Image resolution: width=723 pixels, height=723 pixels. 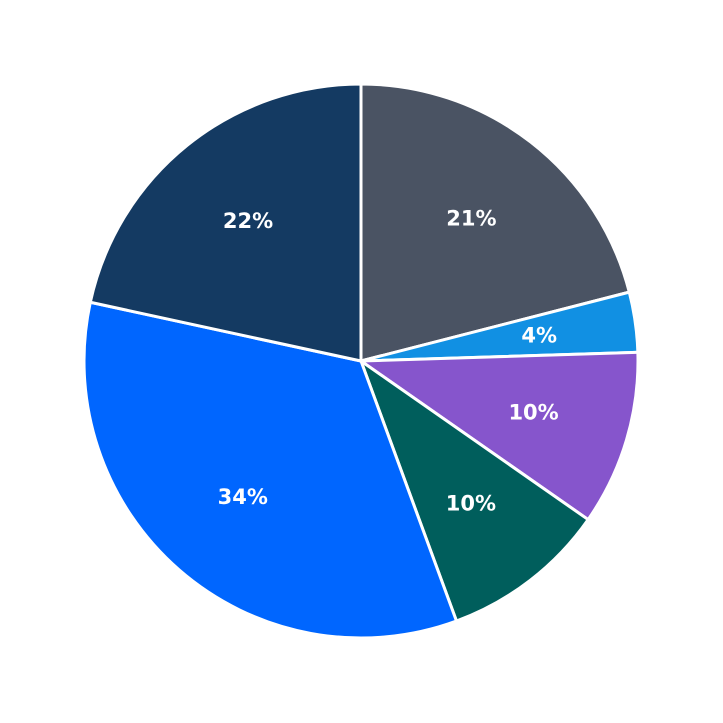 What do you see at coordinates (248, 221) in the screenshot?
I see `slice-label-5: 22%` at bounding box center [248, 221].